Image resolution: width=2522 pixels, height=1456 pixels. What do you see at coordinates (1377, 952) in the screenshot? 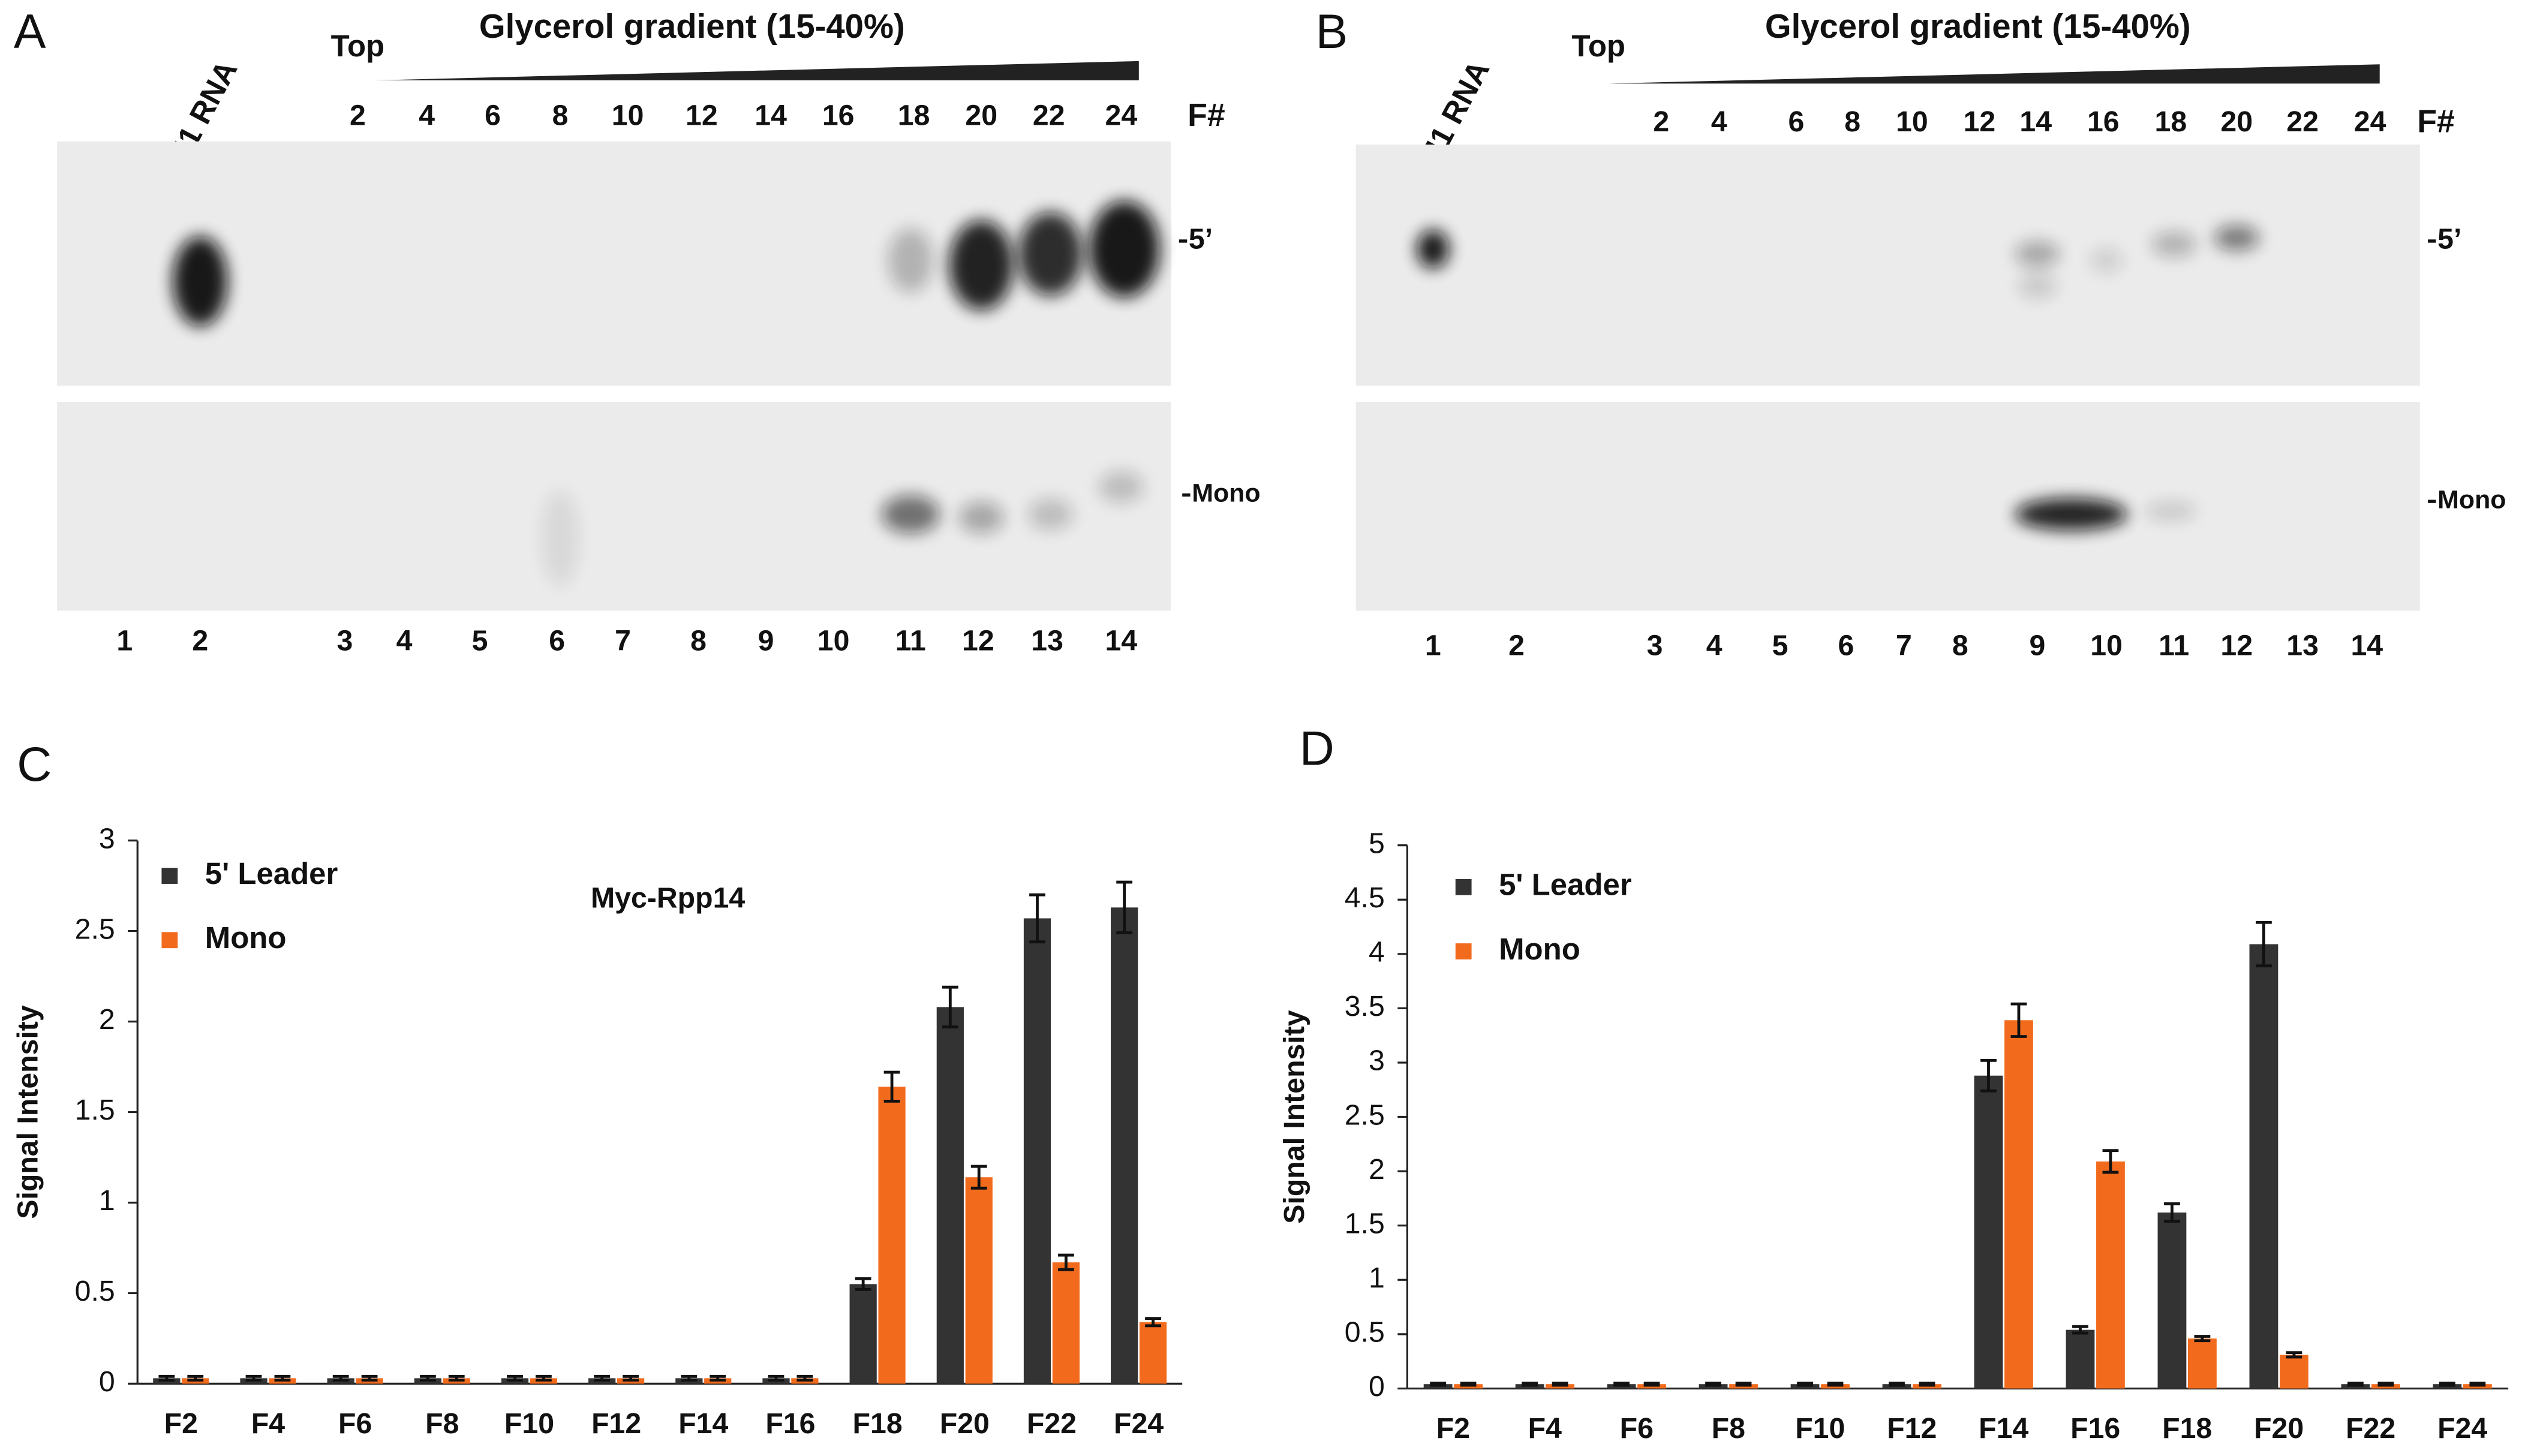
I see `y-tick-label: 4` at bounding box center [1377, 952].